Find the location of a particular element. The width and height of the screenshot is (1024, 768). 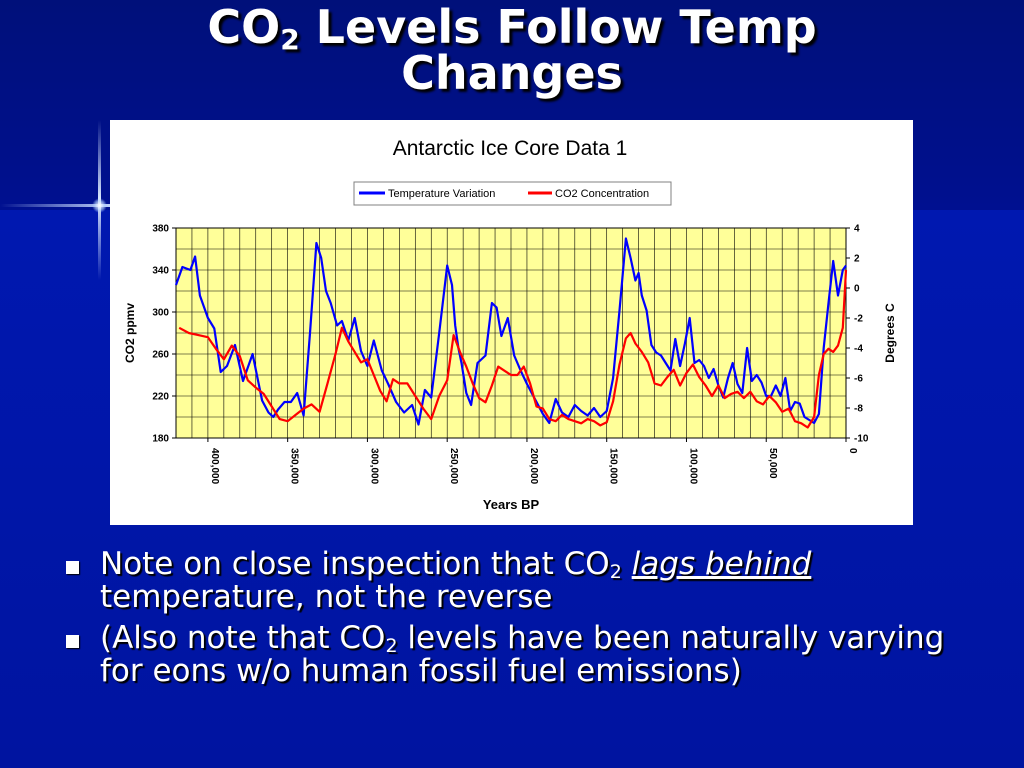

bullet-1-text-start: Note on close inspection that CO is located at coordinates (355, 564).